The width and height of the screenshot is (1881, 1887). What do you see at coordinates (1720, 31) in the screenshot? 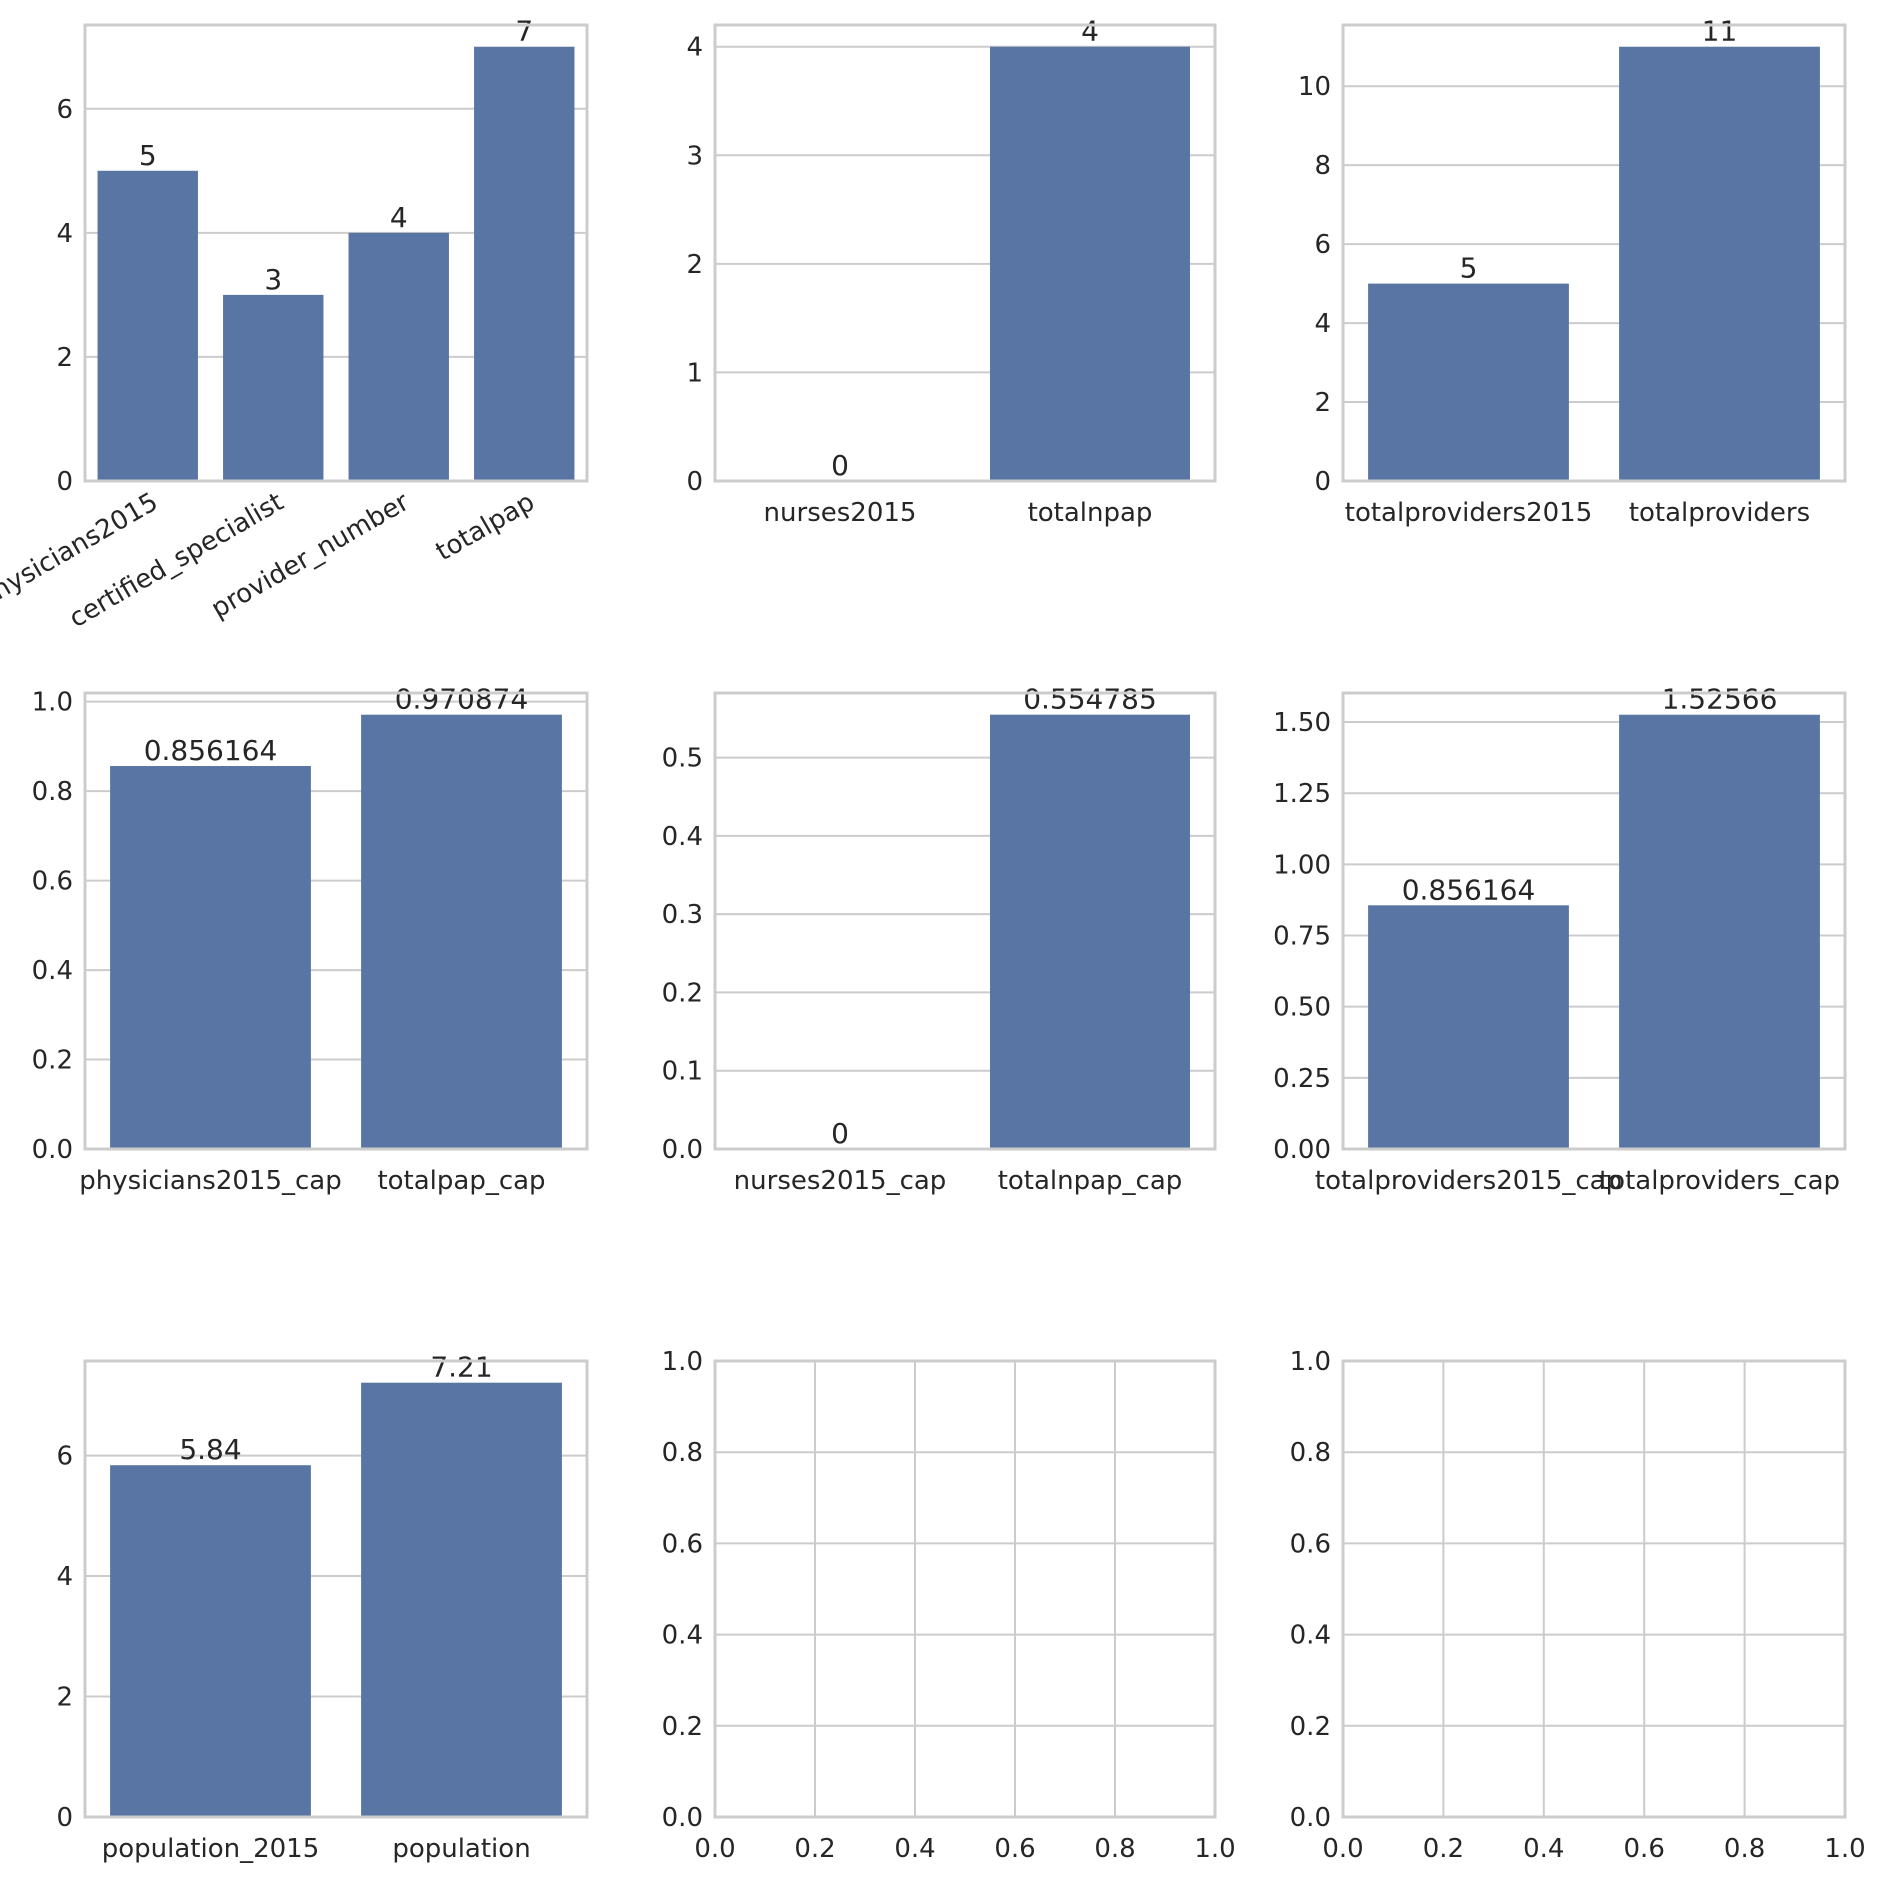
I see `data-label: 11` at bounding box center [1720, 31].